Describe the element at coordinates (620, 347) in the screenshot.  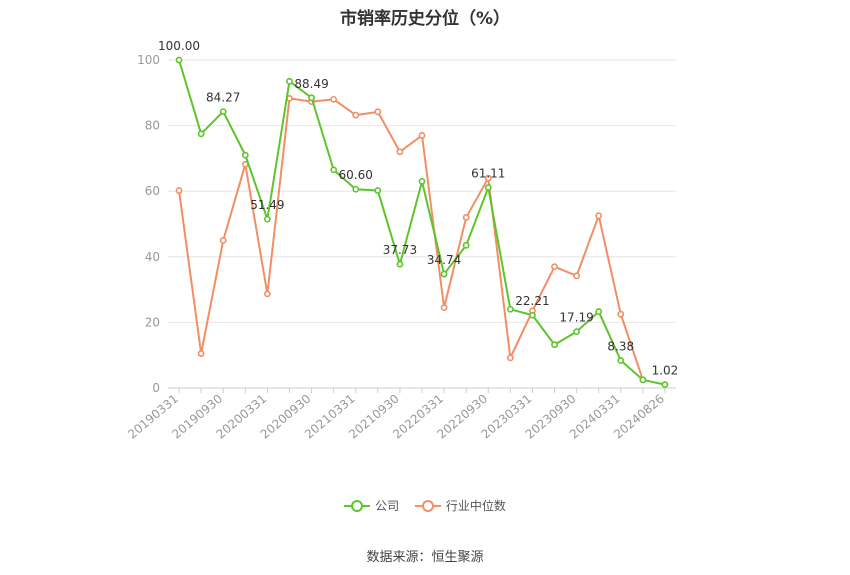
I see `data-label: 8.38` at that location.